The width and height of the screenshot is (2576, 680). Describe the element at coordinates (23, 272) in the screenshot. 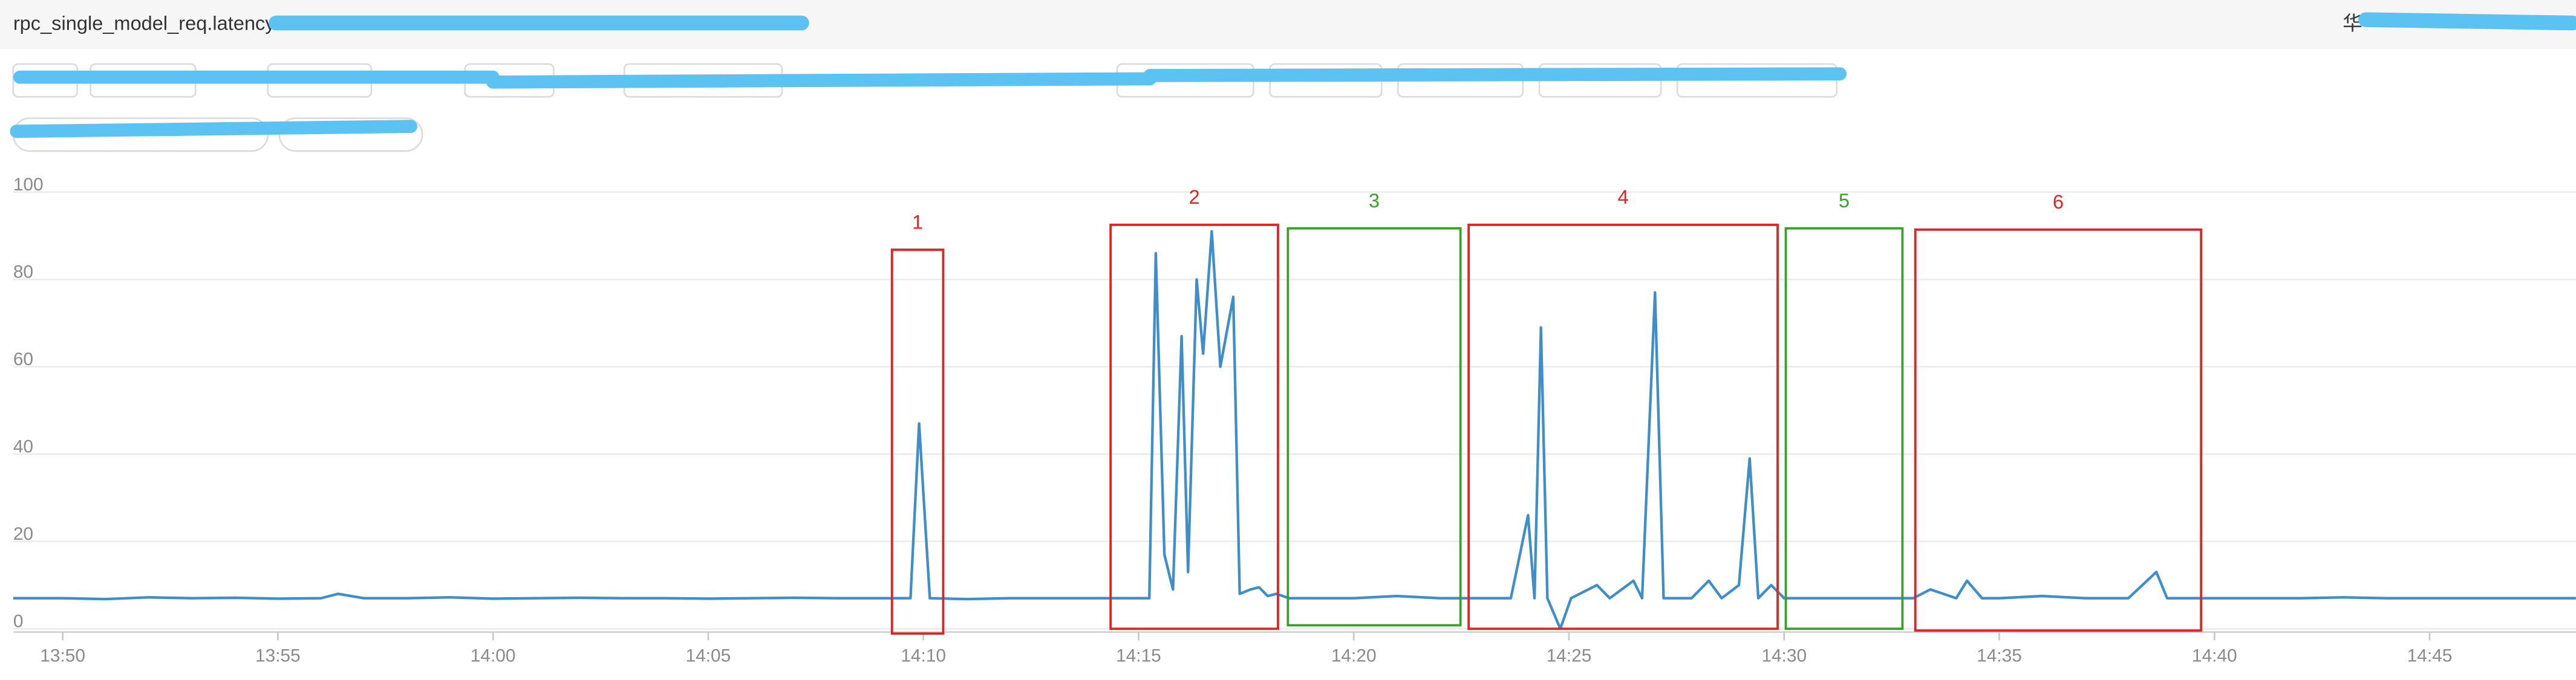

I see `y-tick-label: 80` at that location.